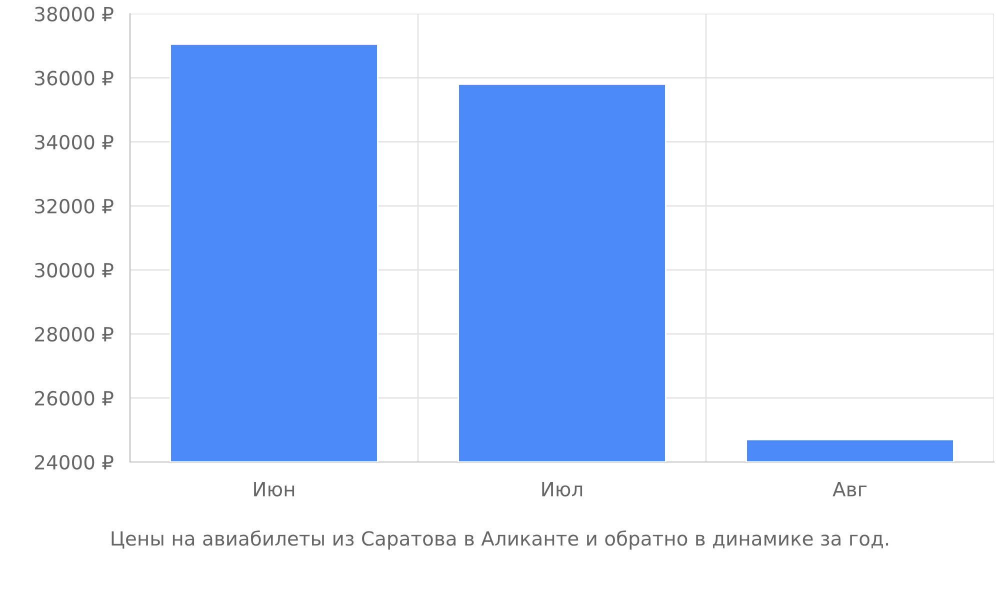  I want to click on y-tick-label: 34000 ₽, so click(74, 142).